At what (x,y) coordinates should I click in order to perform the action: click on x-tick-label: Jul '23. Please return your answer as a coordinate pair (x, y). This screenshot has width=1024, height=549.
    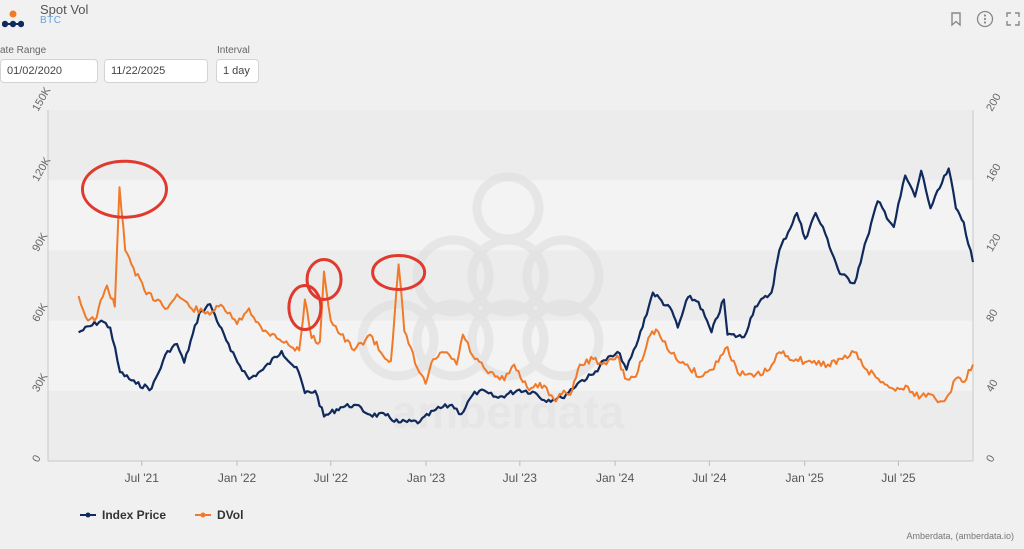
    Looking at the image, I should click on (520, 478).